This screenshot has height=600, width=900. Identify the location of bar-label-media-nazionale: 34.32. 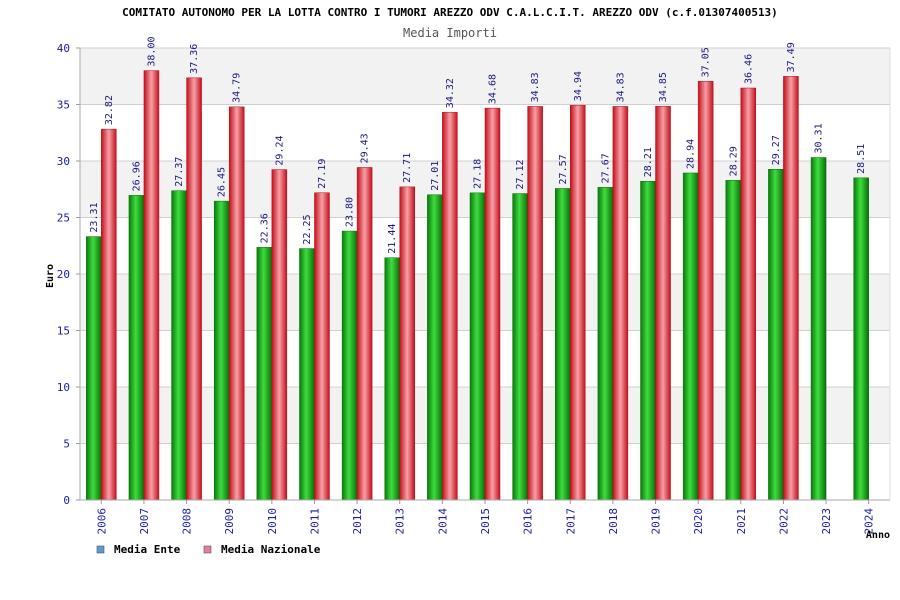
(450, 93).